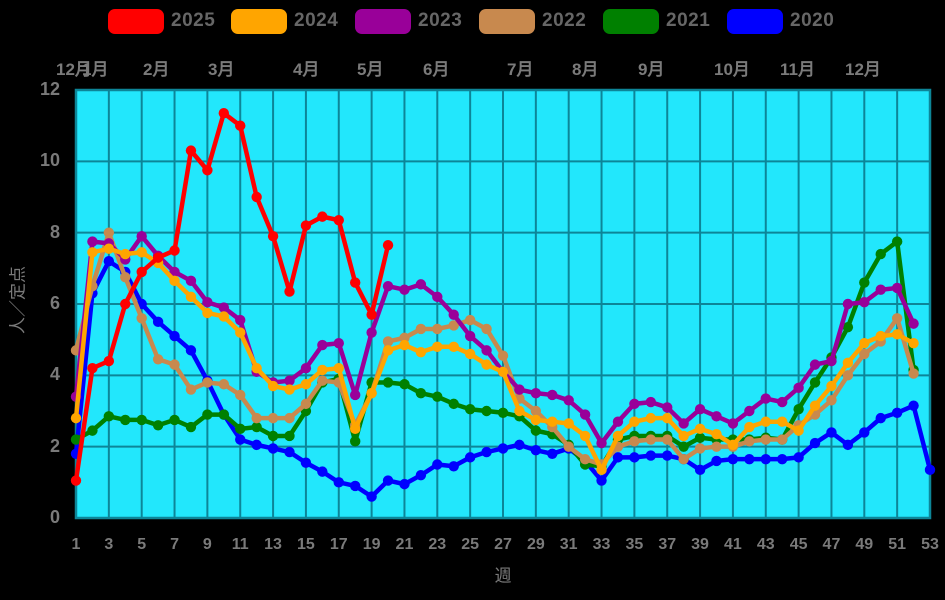  Describe the element at coordinates (306, 544) in the screenshot. I see `x-tick-label: 15` at that location.